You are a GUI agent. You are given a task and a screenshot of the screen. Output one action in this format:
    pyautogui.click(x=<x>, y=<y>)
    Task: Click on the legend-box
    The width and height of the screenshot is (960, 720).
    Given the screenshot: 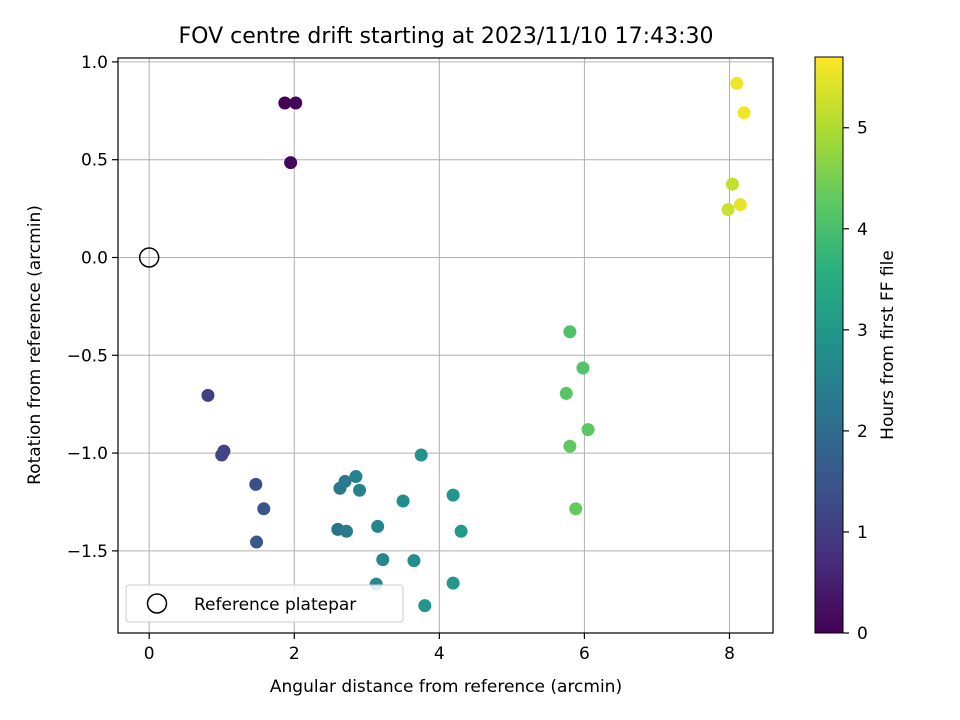 What is the action you would take?
    pyautogui.click(x=264, y=603)
    